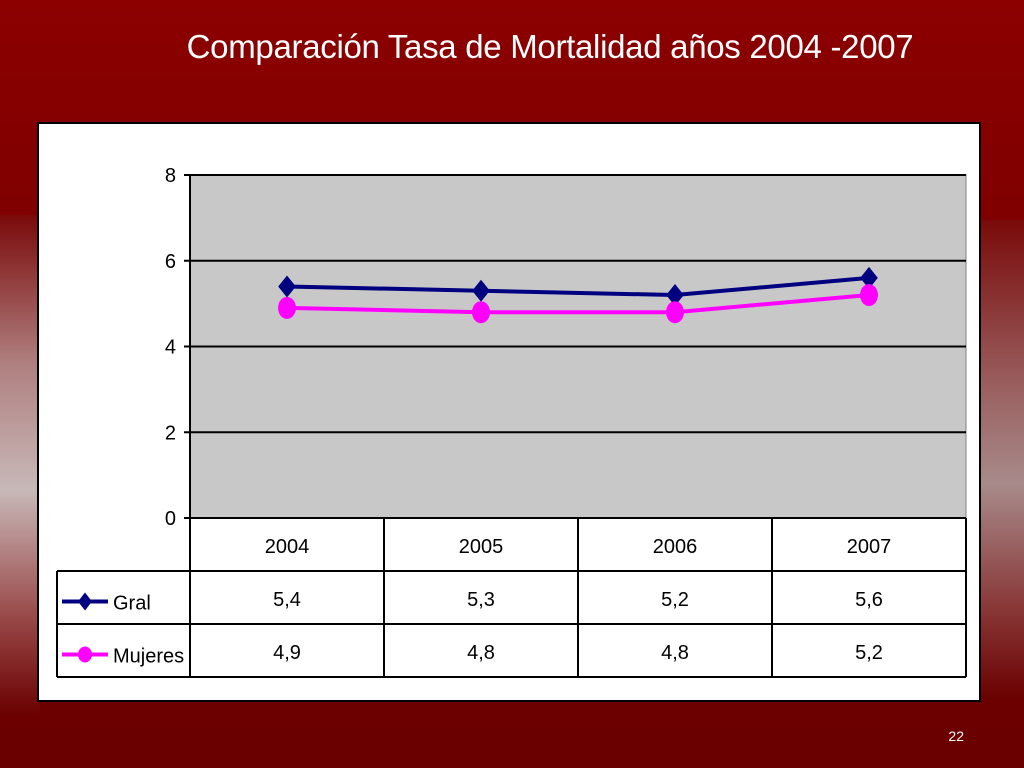  Describe the element at coordinates (869, 600) in the screenshot. I see `data-table-value: 5,6` at that location.